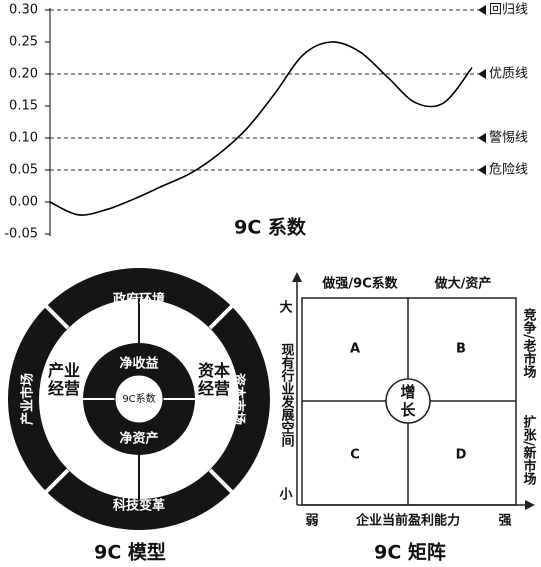 The height and width of the screenshot is (567, 541). I want to click on y-tick-label: 0.00, so click(23, 202).